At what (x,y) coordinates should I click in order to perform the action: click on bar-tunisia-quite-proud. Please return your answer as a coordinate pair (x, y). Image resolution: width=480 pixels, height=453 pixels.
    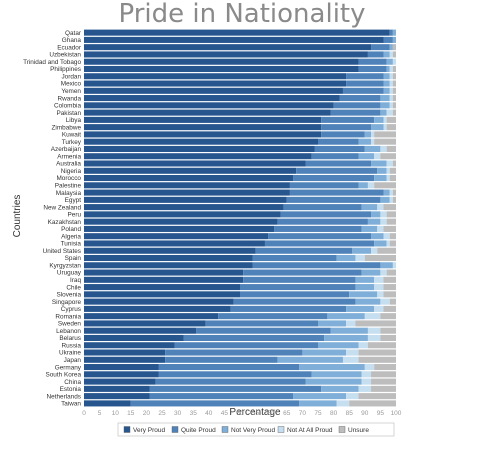
    Looking at the image, I should click on (319, 243).